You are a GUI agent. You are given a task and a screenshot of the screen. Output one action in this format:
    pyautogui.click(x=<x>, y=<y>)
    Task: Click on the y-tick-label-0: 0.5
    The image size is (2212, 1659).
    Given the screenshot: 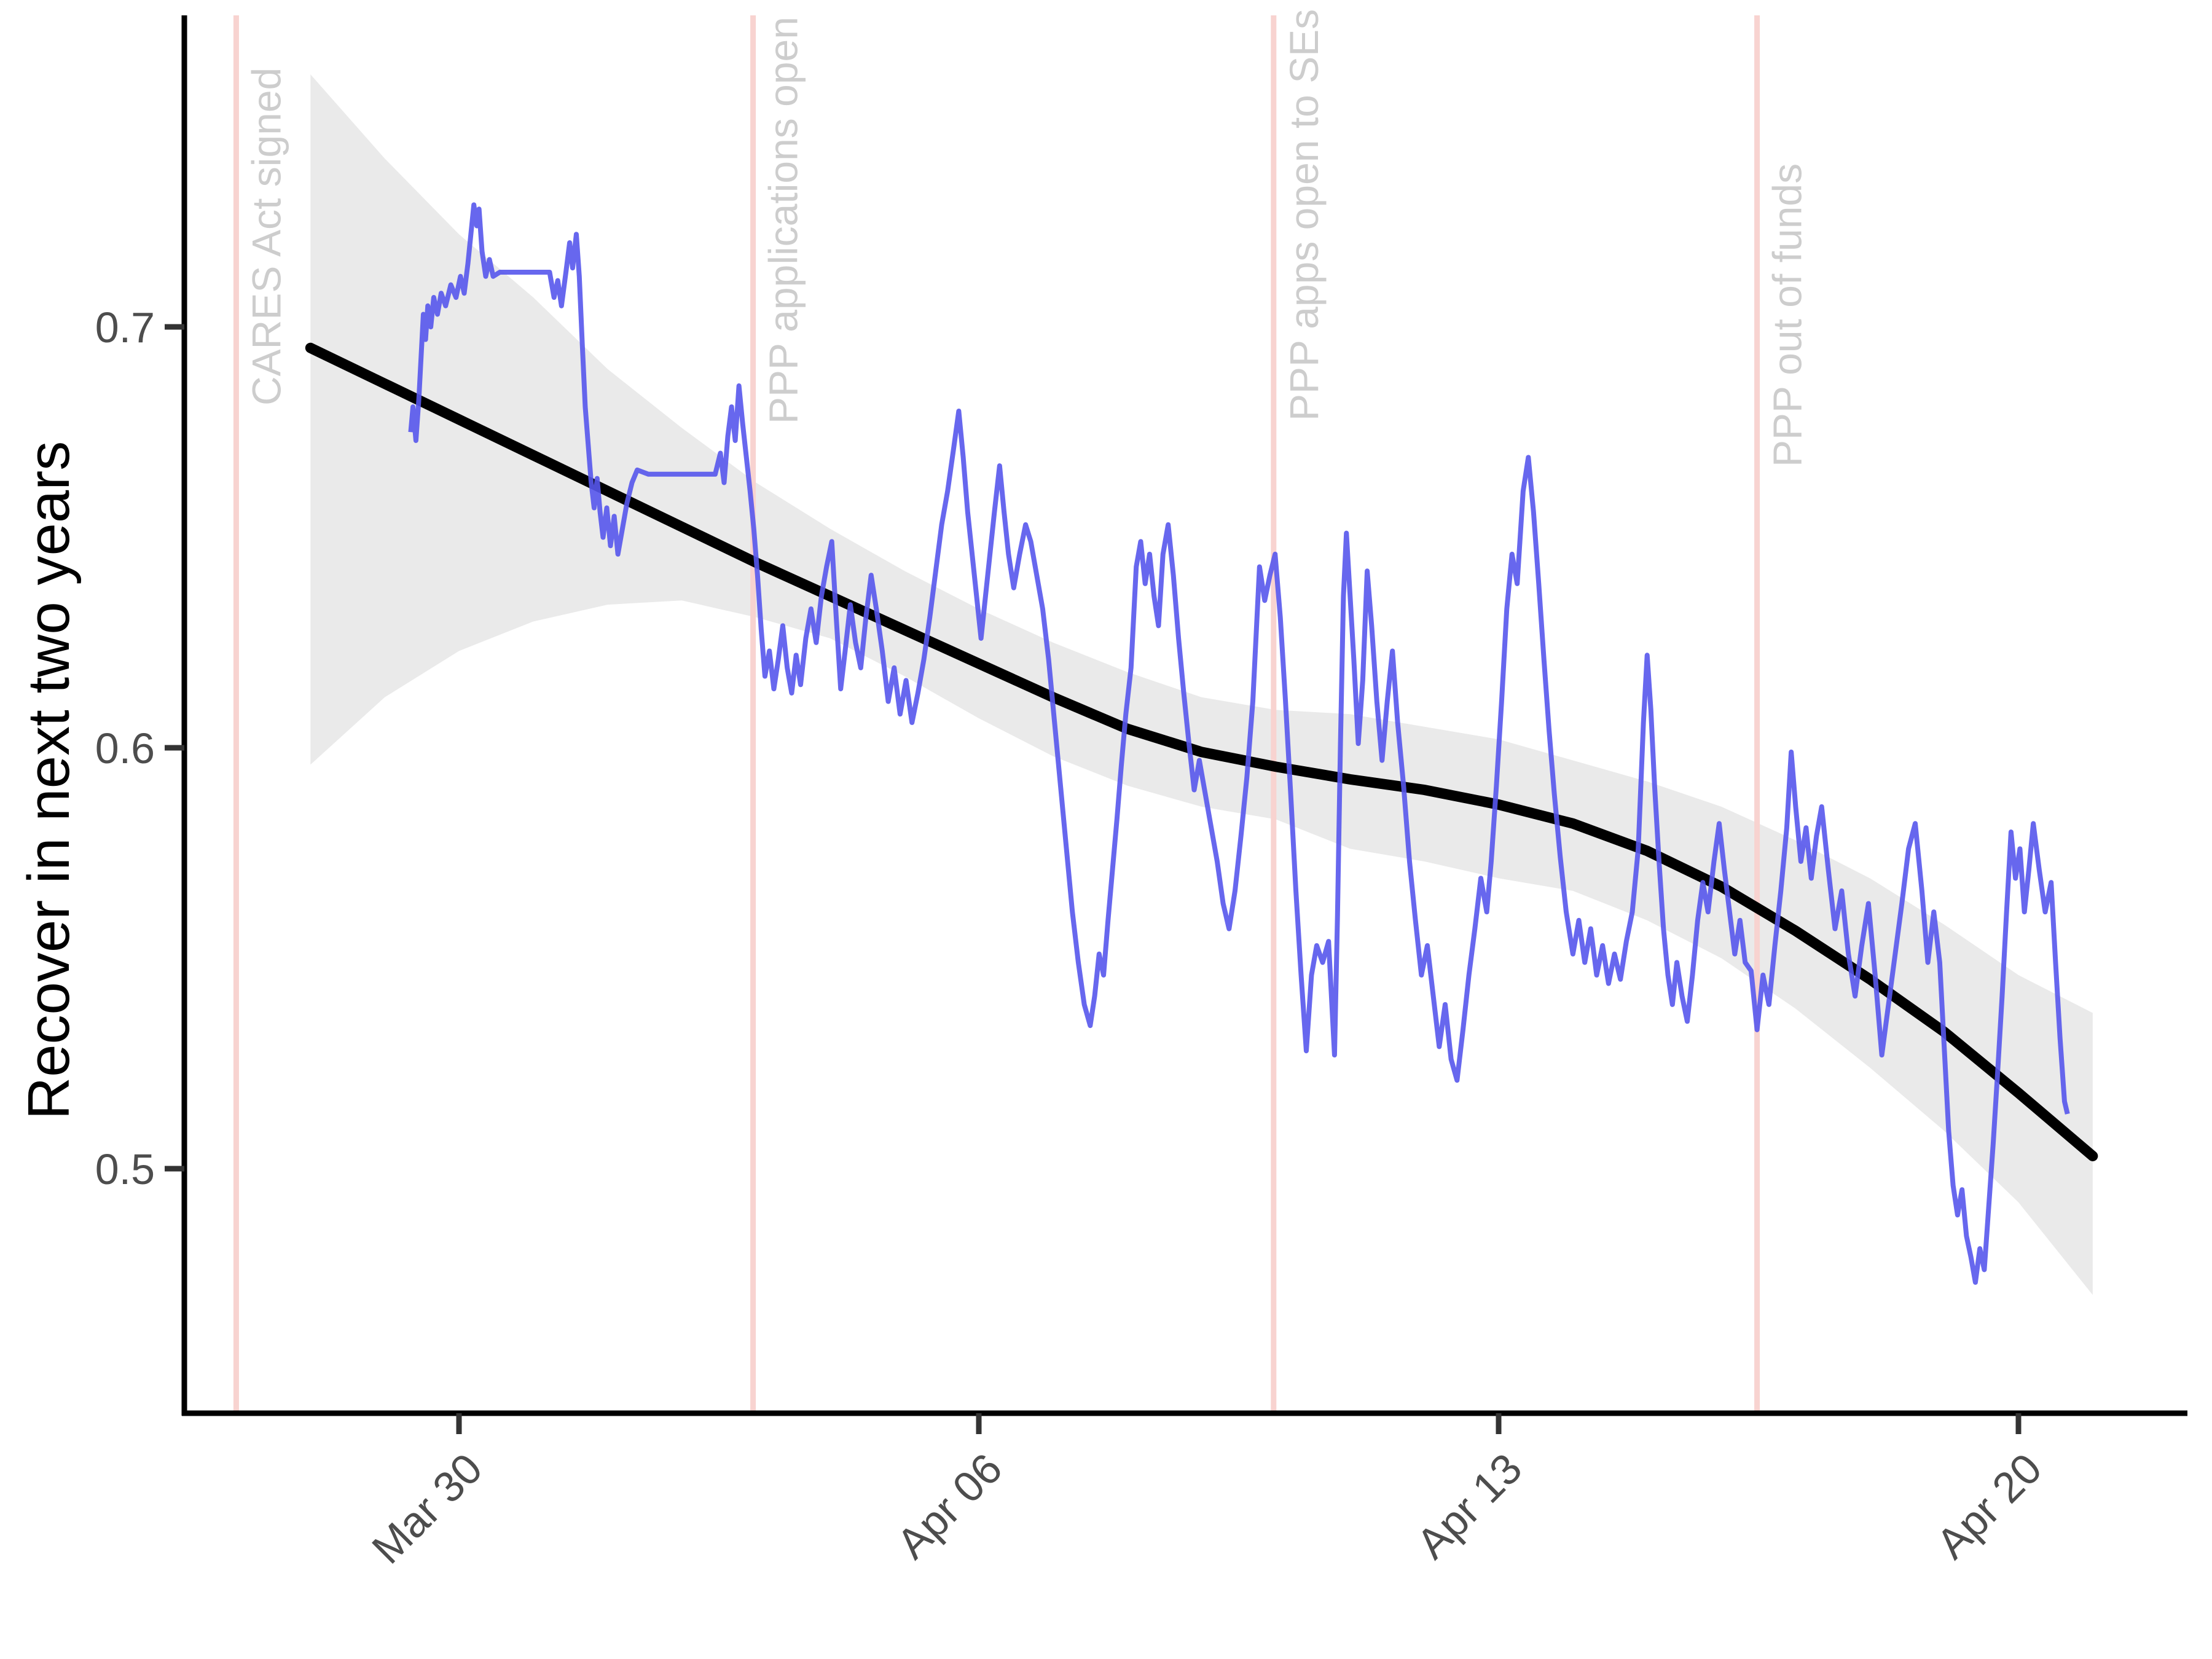 What is the action you would take?
    pyautogui.click(x=125, y=1169)
    